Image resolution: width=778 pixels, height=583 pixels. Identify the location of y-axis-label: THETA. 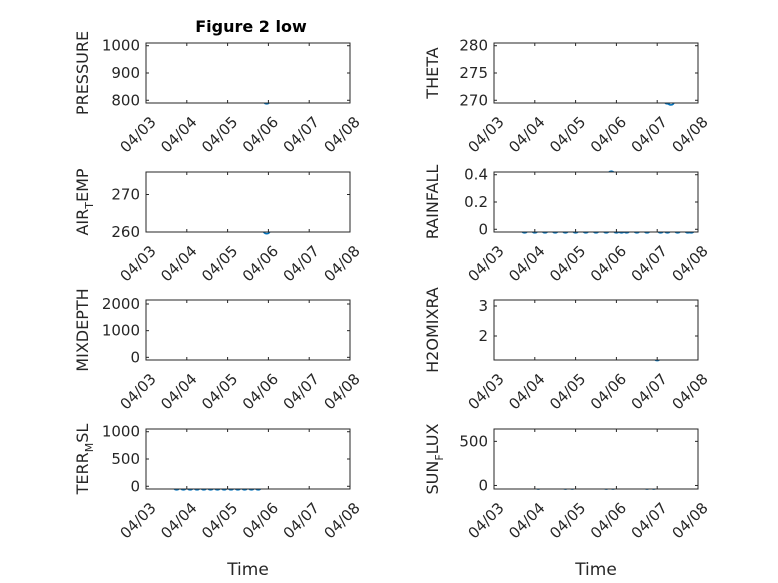
(432, 73).